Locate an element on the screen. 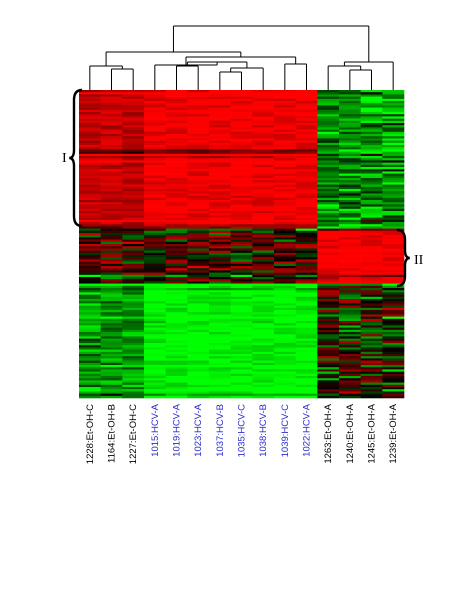 The image size is (474, 613). column-label: 1037:HCV-B is located at coordinates (220, 430).